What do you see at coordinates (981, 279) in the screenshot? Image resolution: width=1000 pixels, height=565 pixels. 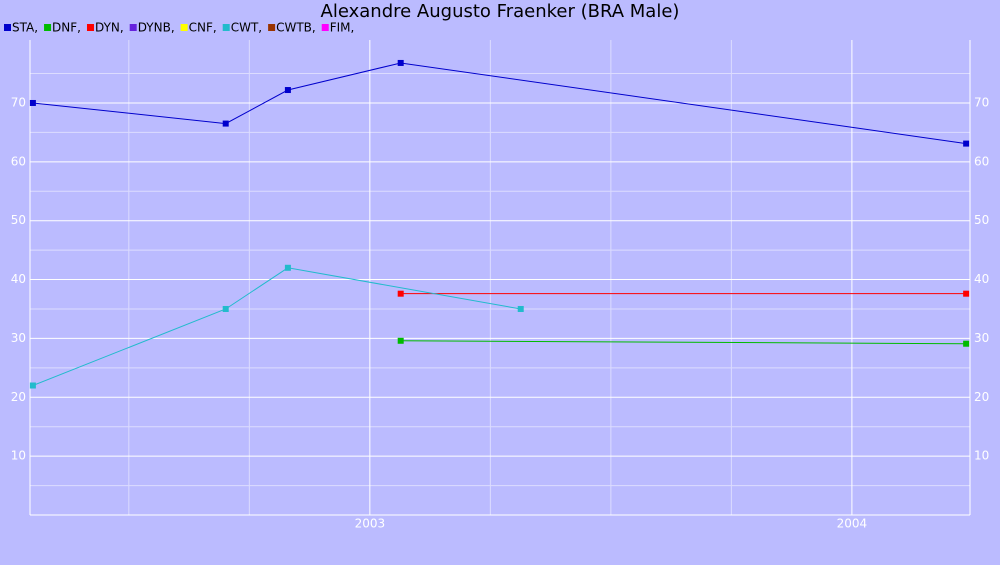 I see `y2-tick-label: 40` at bounding box center [981, 279].